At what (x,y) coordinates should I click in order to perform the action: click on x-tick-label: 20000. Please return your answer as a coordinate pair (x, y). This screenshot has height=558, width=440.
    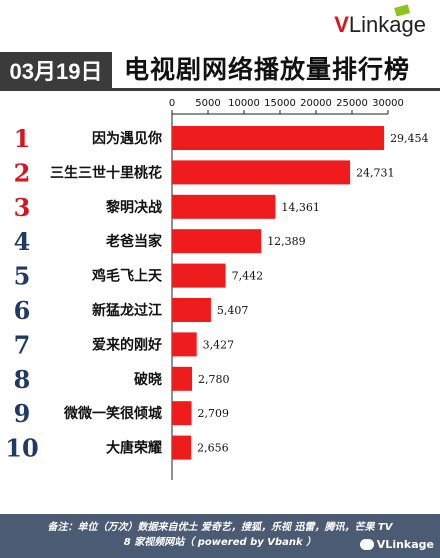
    Looking at the image, I should click on (316, 103).